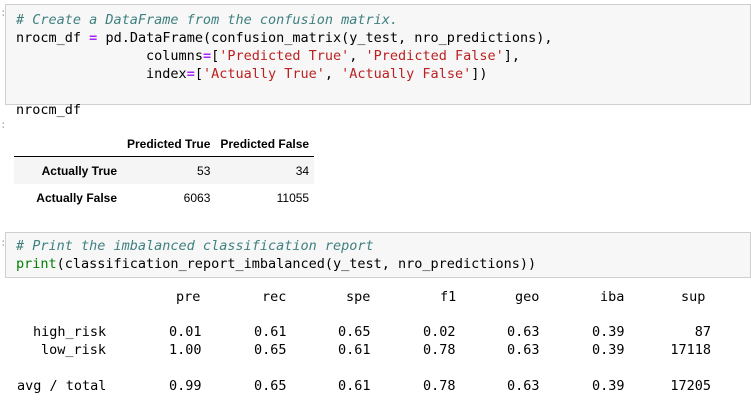 This screenshot has height=419, width=751. I want to click on report-row-label: avg / total, so click(62, 386).